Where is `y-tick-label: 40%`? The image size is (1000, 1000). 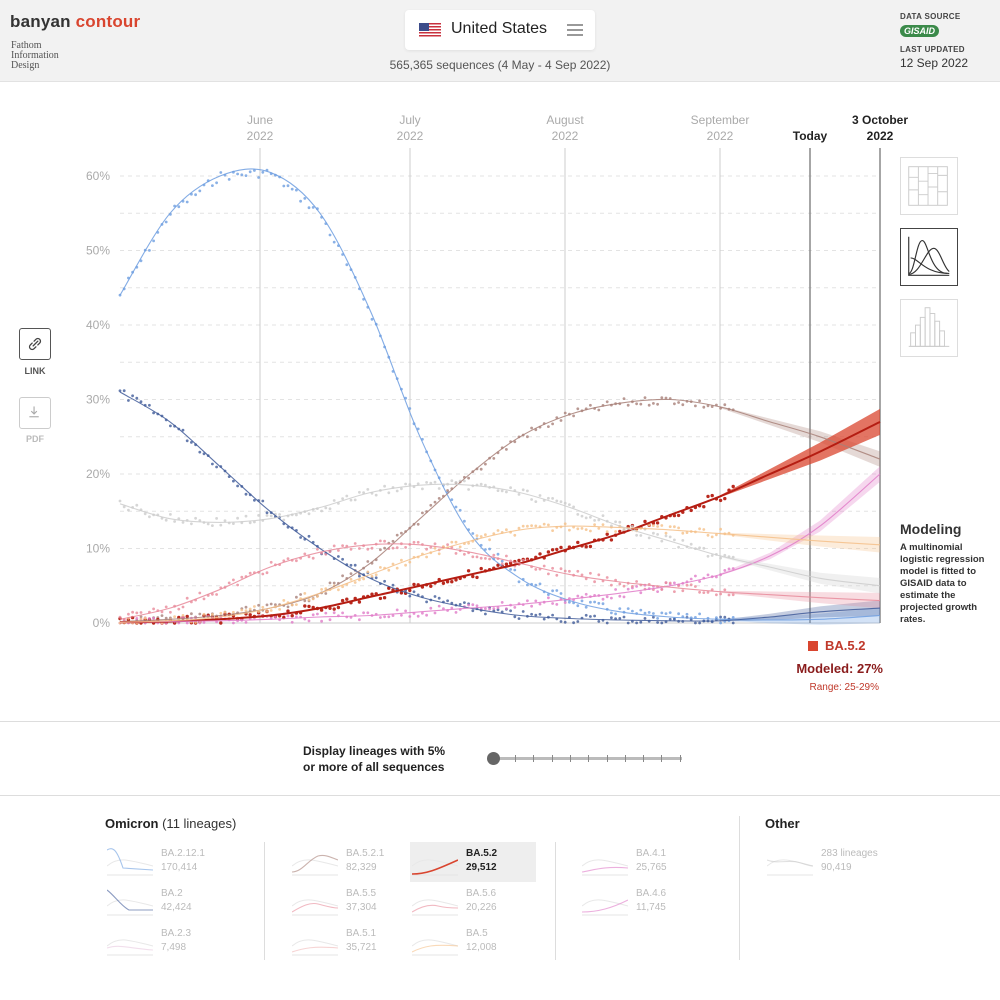 y-tick-label: 40% is located at coordinates (98, 325).